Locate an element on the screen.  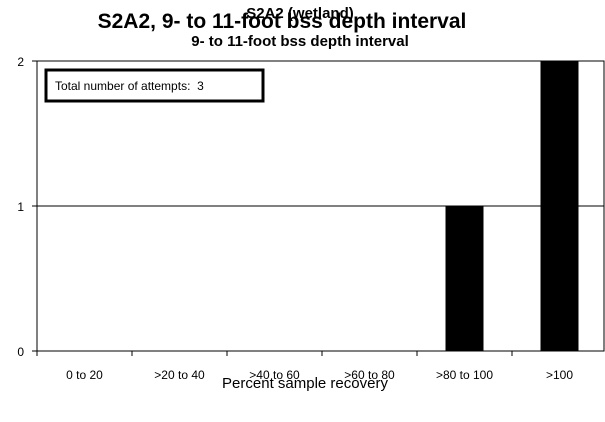
chart-title: S2A2, 9- to 11-foot bss depth interval is located at coordinates (282, 21).